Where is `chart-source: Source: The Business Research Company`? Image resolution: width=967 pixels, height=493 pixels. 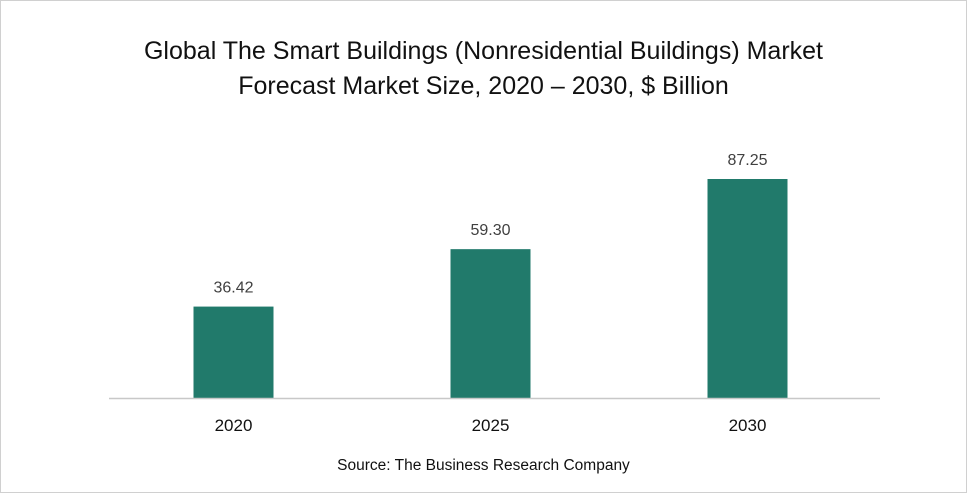
chart-source: Source: The Business Research Company is located at coordinates (483, 465).